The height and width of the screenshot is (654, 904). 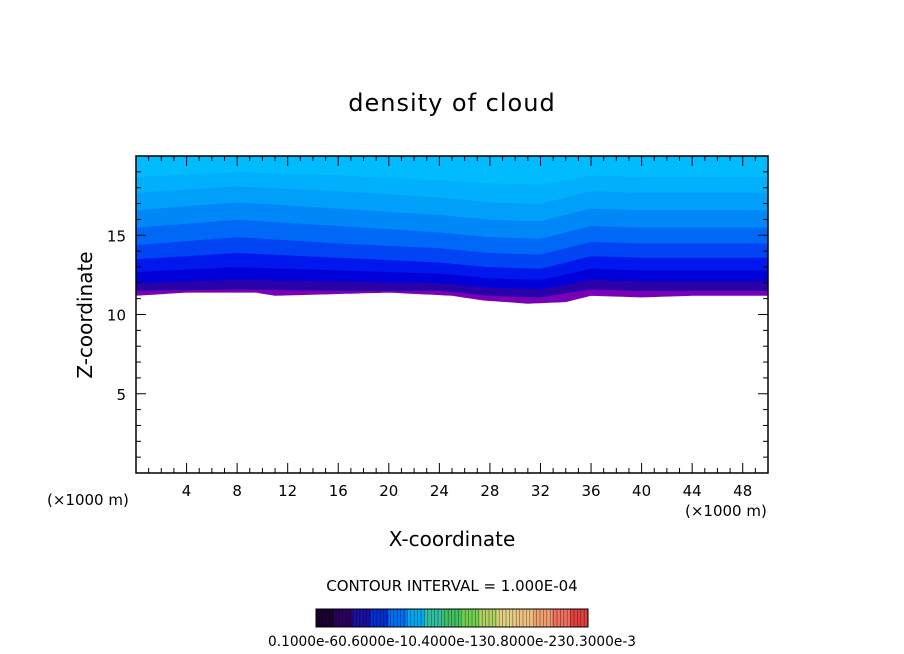 What do you see at coordinates (451, 103) in the screenshot?
I see `chart-title: density of cloud` at bounding box center [451, 103].